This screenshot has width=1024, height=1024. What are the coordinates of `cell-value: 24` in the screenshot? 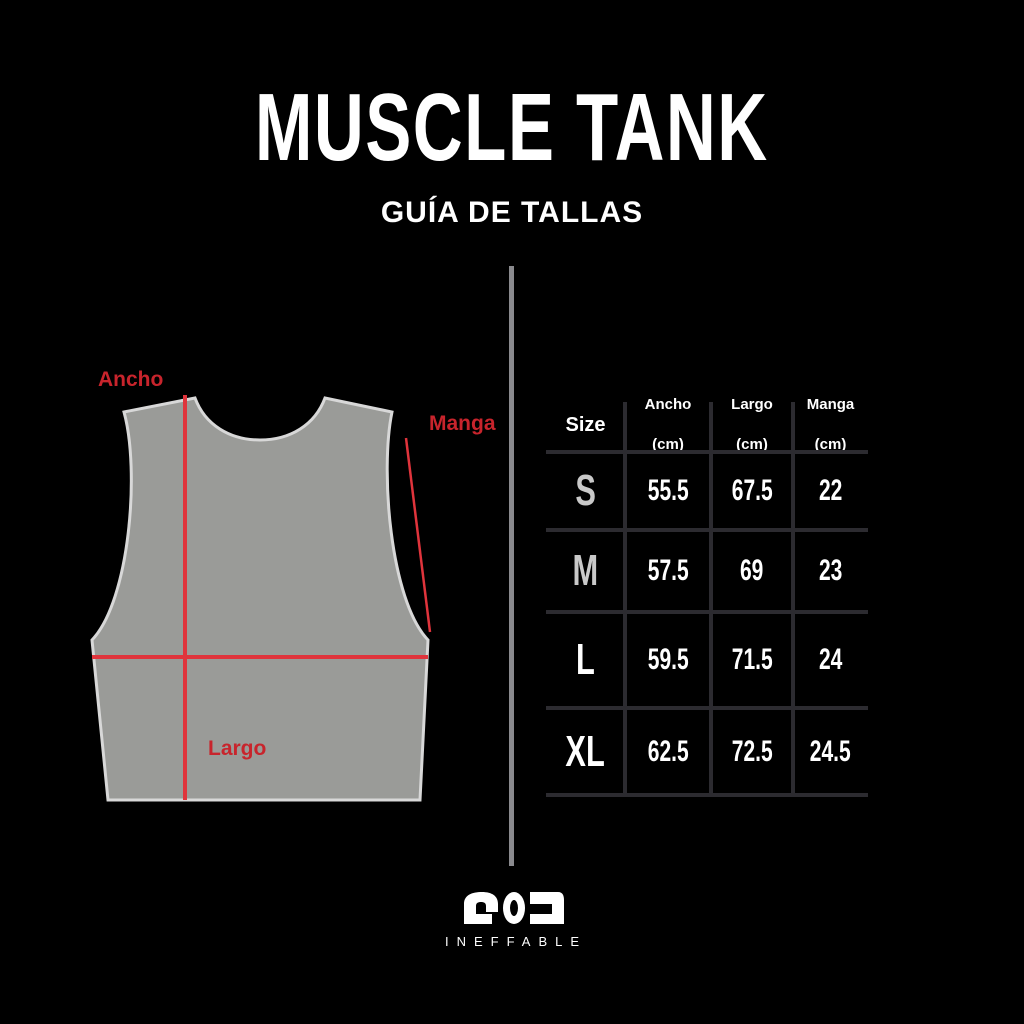 It's located at (830, 659).